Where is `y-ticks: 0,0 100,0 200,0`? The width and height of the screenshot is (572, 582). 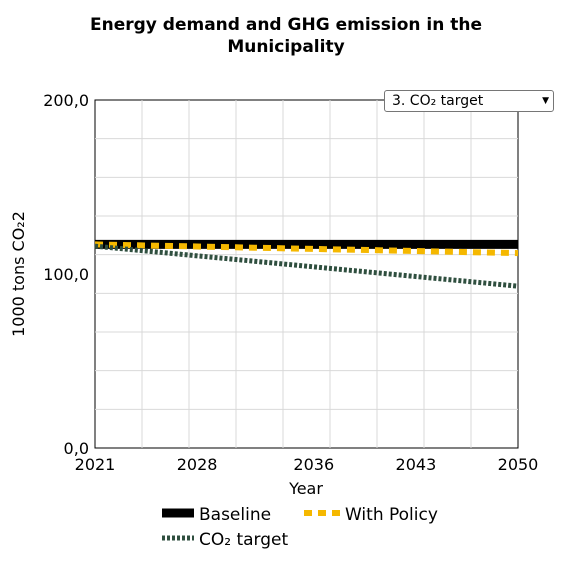 y-ticks: 0,0 100,0 200,0 is located at coordinates (66, 274).